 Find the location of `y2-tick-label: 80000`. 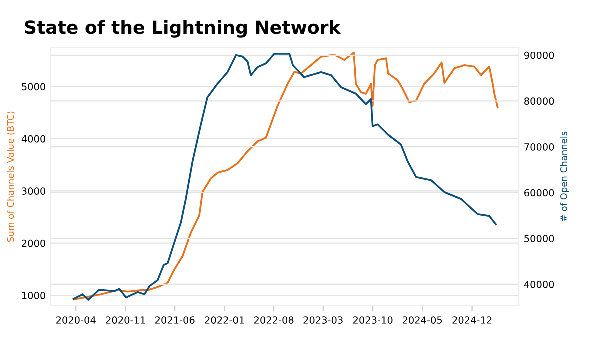

y2-tick-label: 80000 is located at coordinates (539, 102).